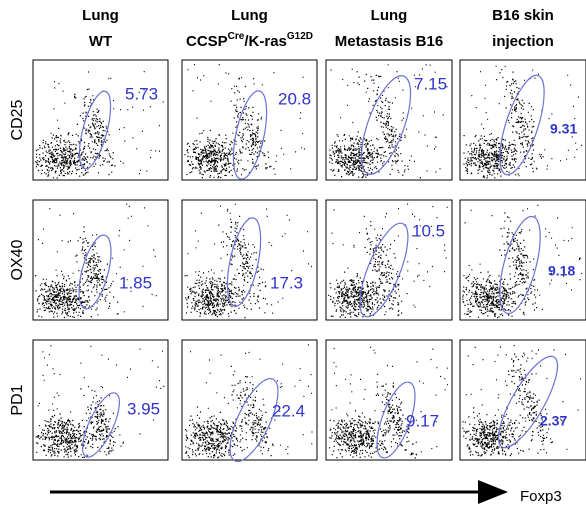 This screenshot has width=586, height=515. Describe the element at coordinates (523, 15) in the screenshot. I see `column-header: B16 skin` at that location.